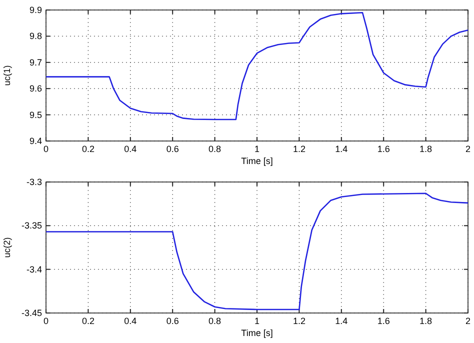 The height and width of the screenshot is (343, 474). What do you see at coordinates (35, 89) in the screenshot?
I see `y-tick-label: 9.6` at bounding box center [35, 89].